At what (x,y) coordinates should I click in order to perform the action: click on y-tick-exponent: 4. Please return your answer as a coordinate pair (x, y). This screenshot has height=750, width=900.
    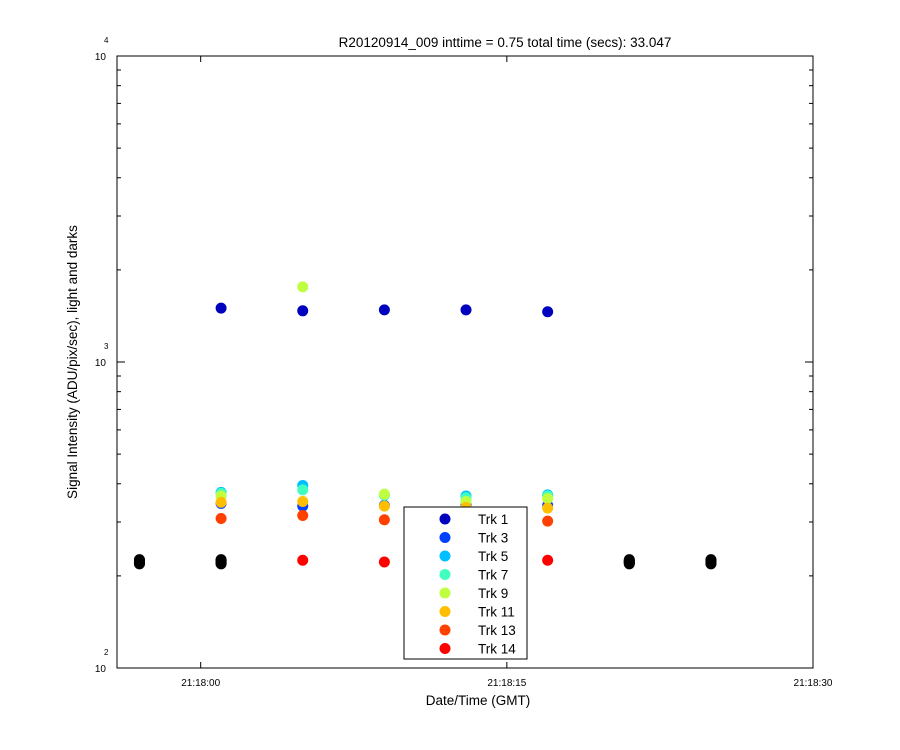
    Looking at the image, I should click on (106, 40).